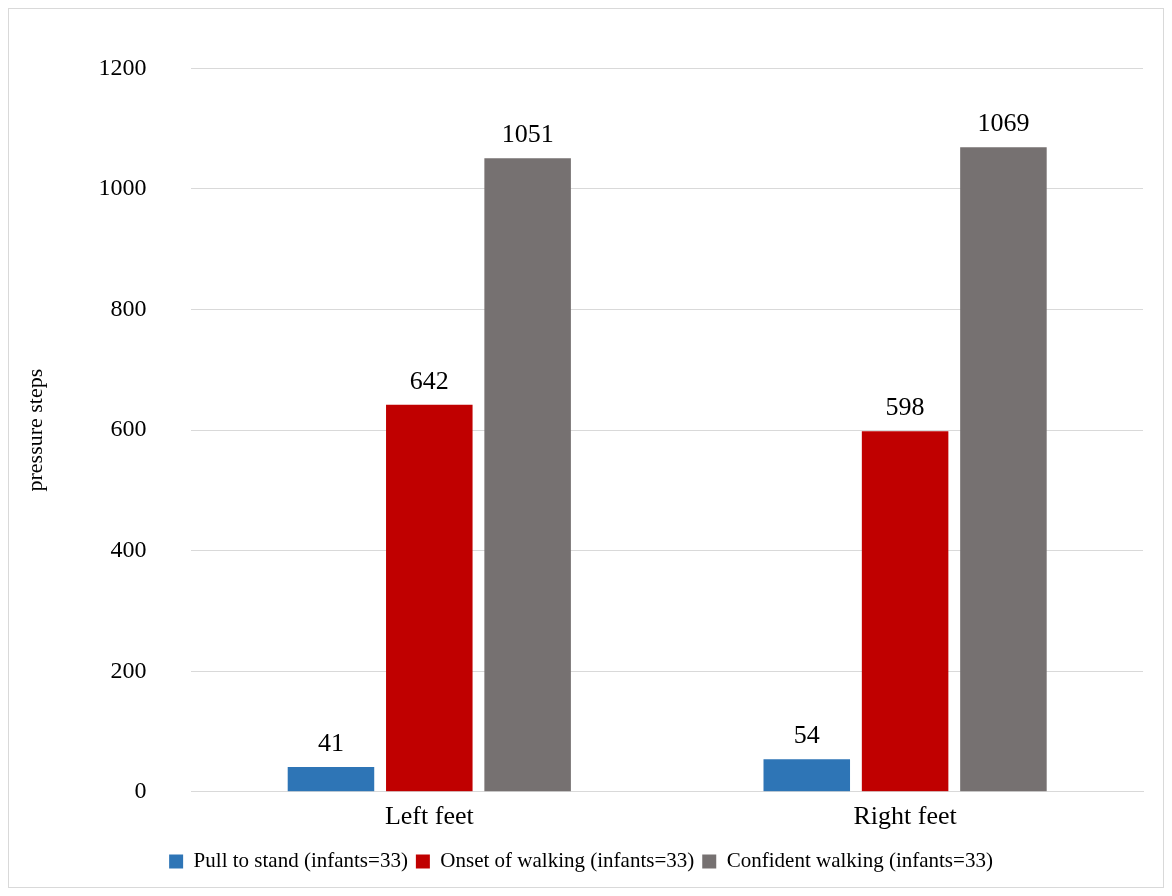 This screenshot has height=896, width=1172. What do you see at coordinates (34, 430) in the screenshot?
I see `y-axis-title: pressure steps` at bounding box center [34, 430].